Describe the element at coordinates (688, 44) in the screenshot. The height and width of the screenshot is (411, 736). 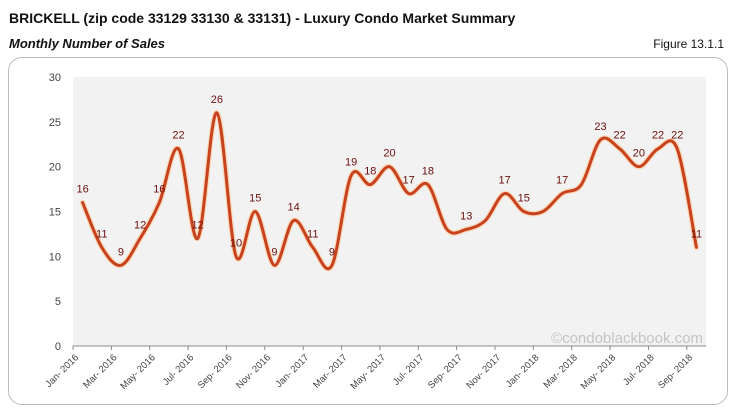
I see `figure-number: Figure 13.1.1` at that location.